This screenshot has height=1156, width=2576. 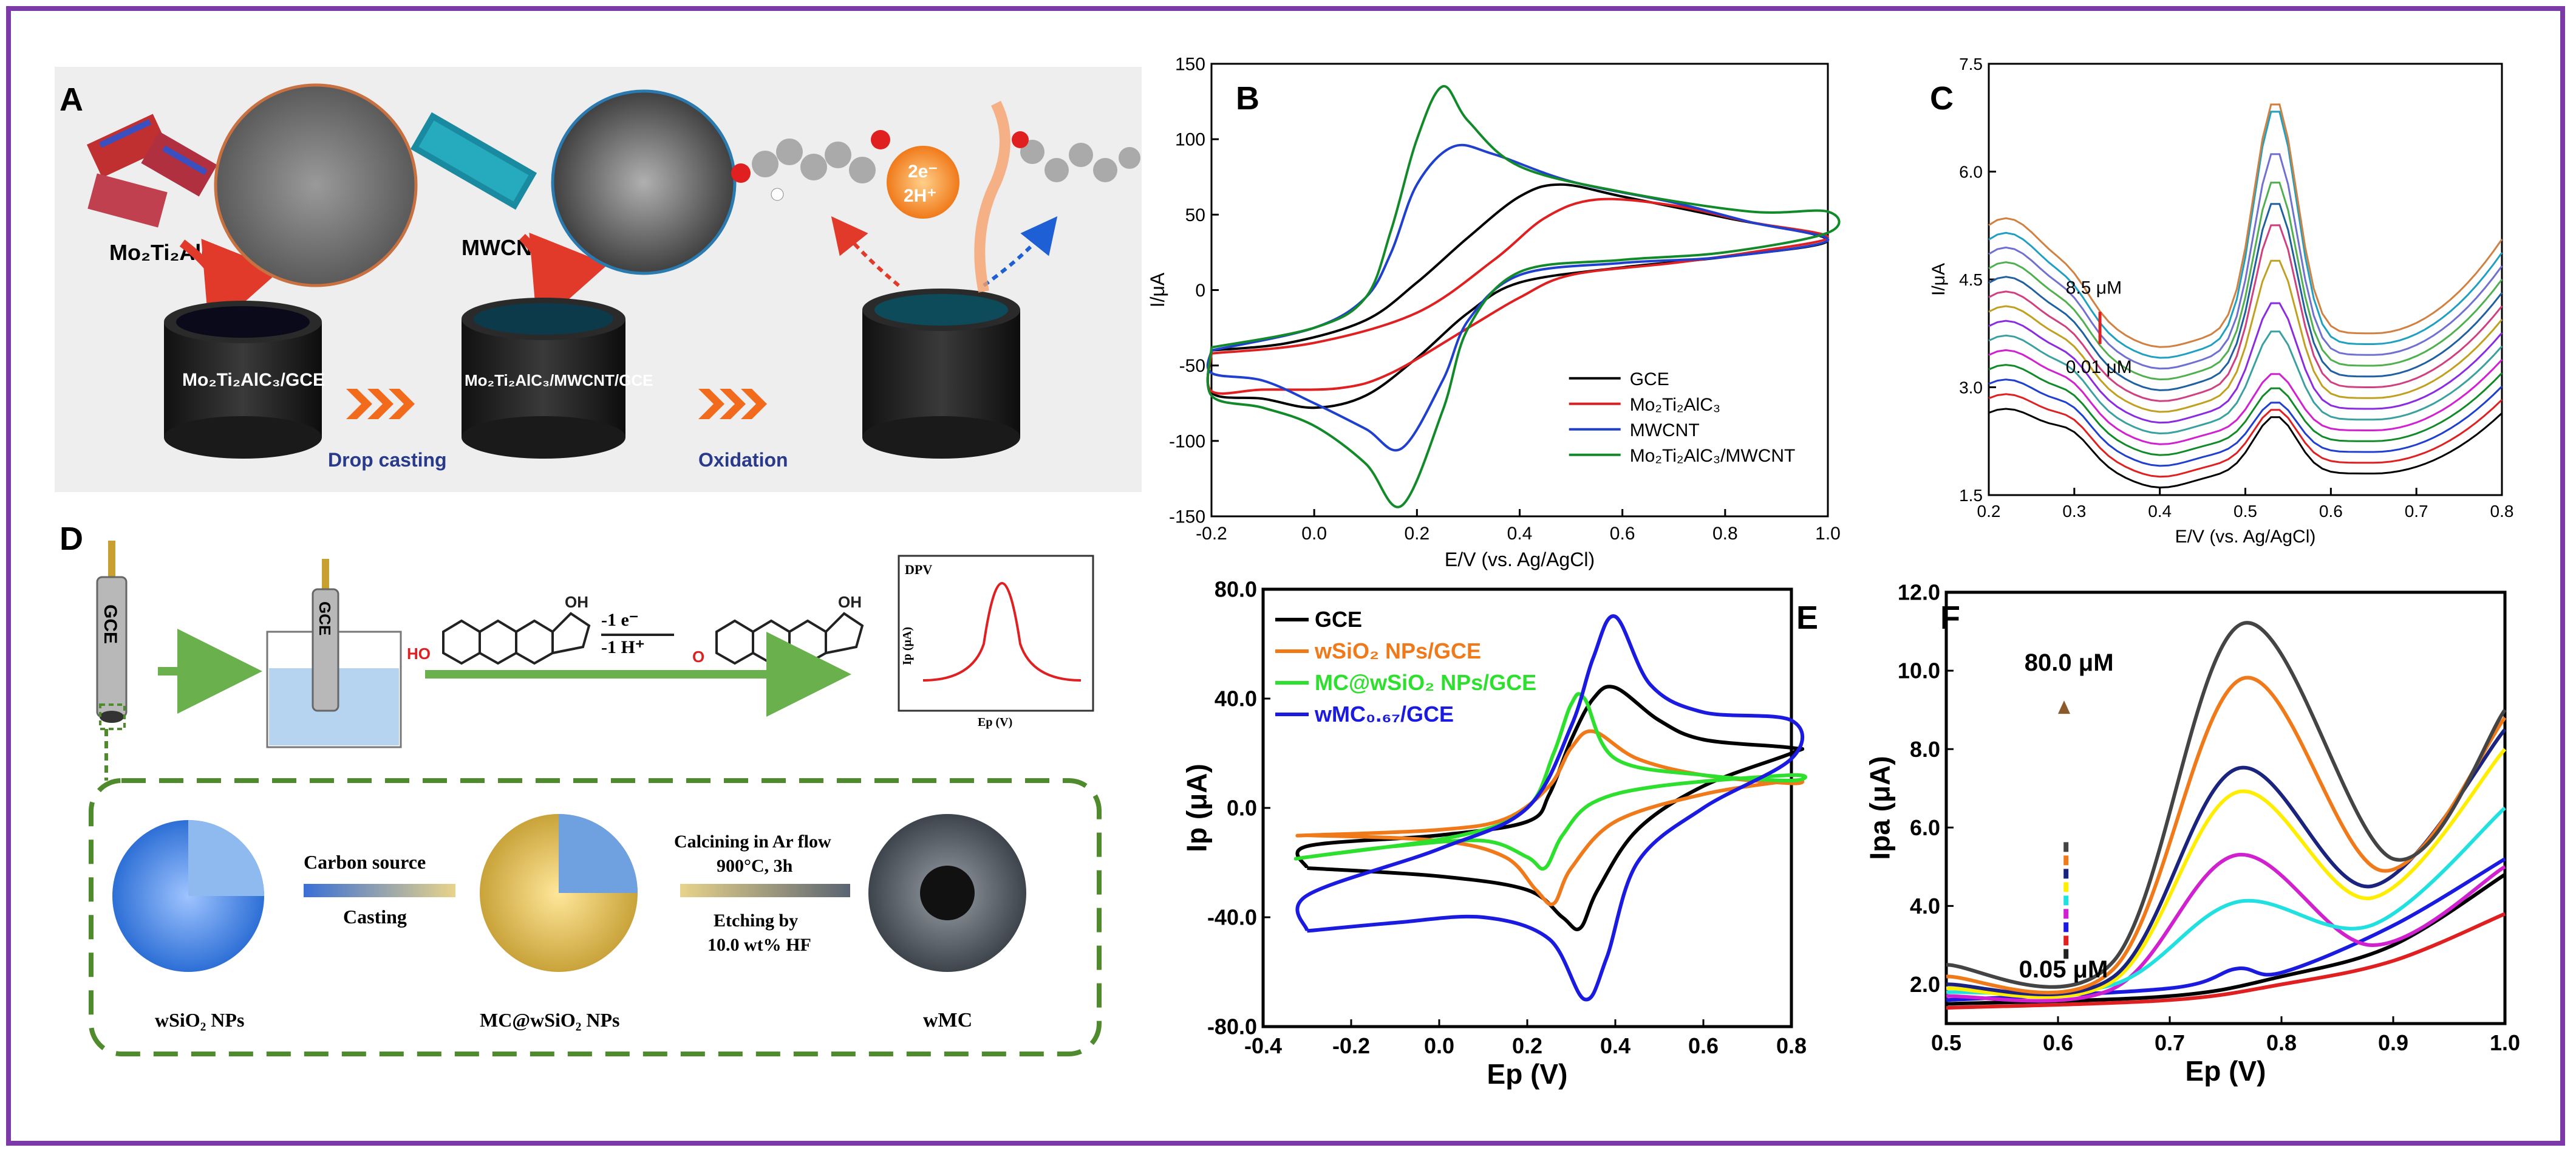 What do you see at coordinates (698, 657) in the screenshot?
I see `o-label: O` at bounding box center [698, 657].